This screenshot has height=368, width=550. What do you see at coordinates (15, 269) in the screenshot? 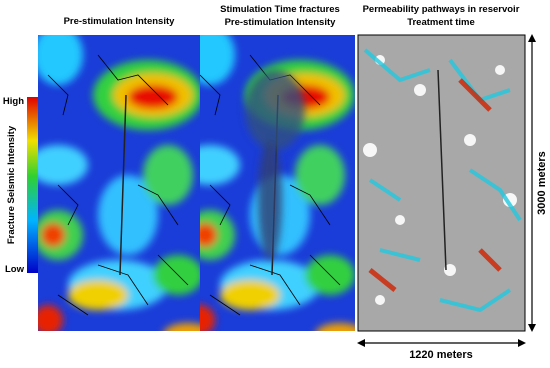
I see `colorbar-low: Low` at bounding box center [15, 269].